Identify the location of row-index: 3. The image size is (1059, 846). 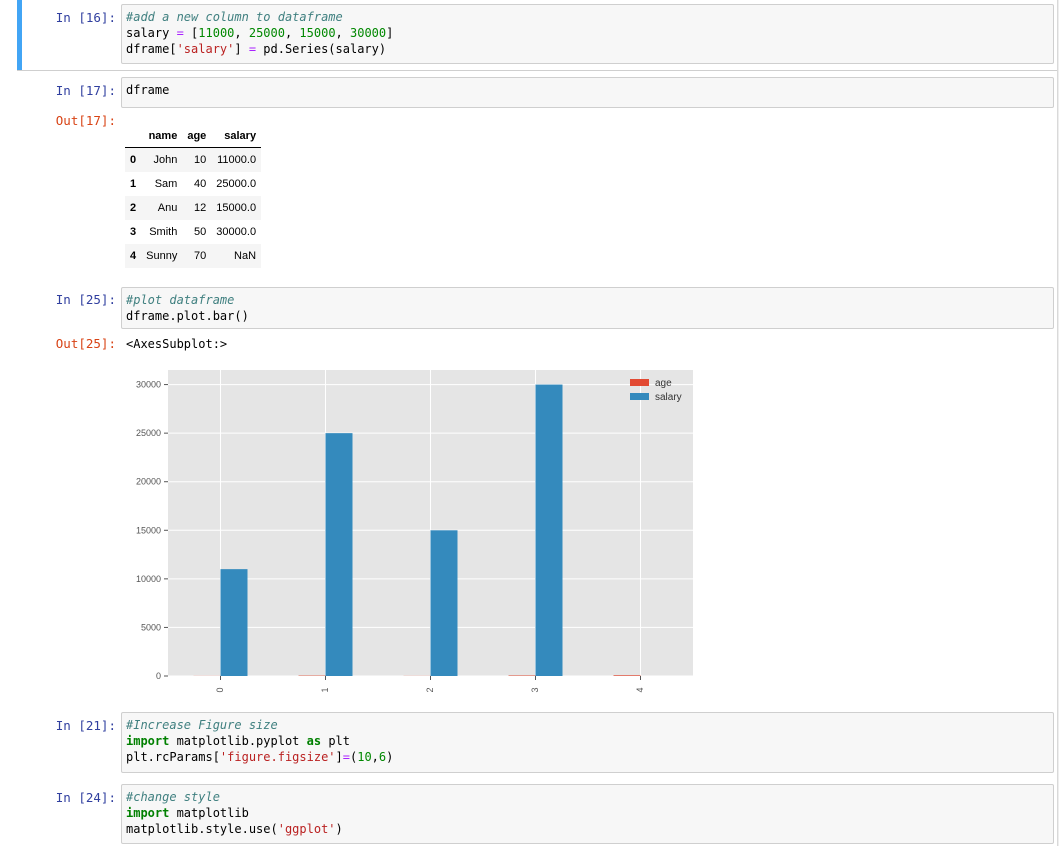
(133, 232).